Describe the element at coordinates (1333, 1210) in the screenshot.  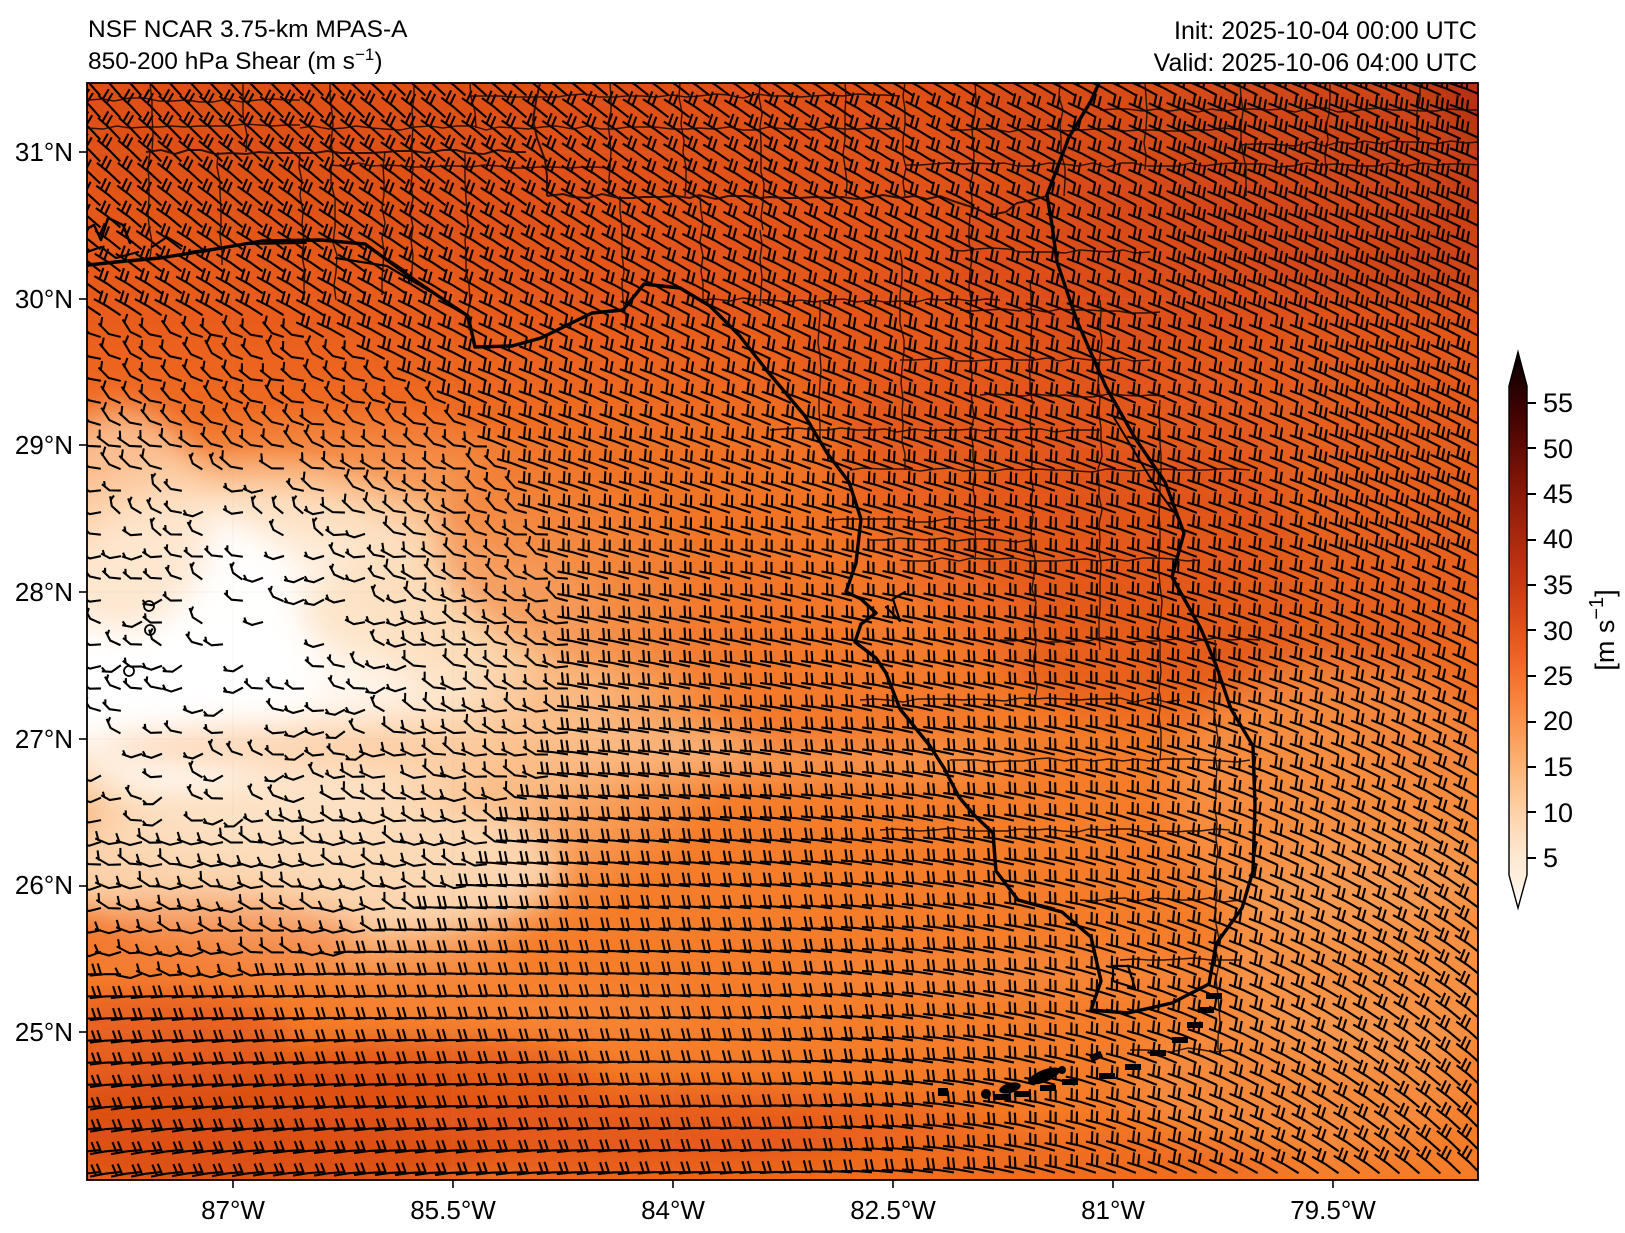
I see `svg-text: 79.5°W` at that location.